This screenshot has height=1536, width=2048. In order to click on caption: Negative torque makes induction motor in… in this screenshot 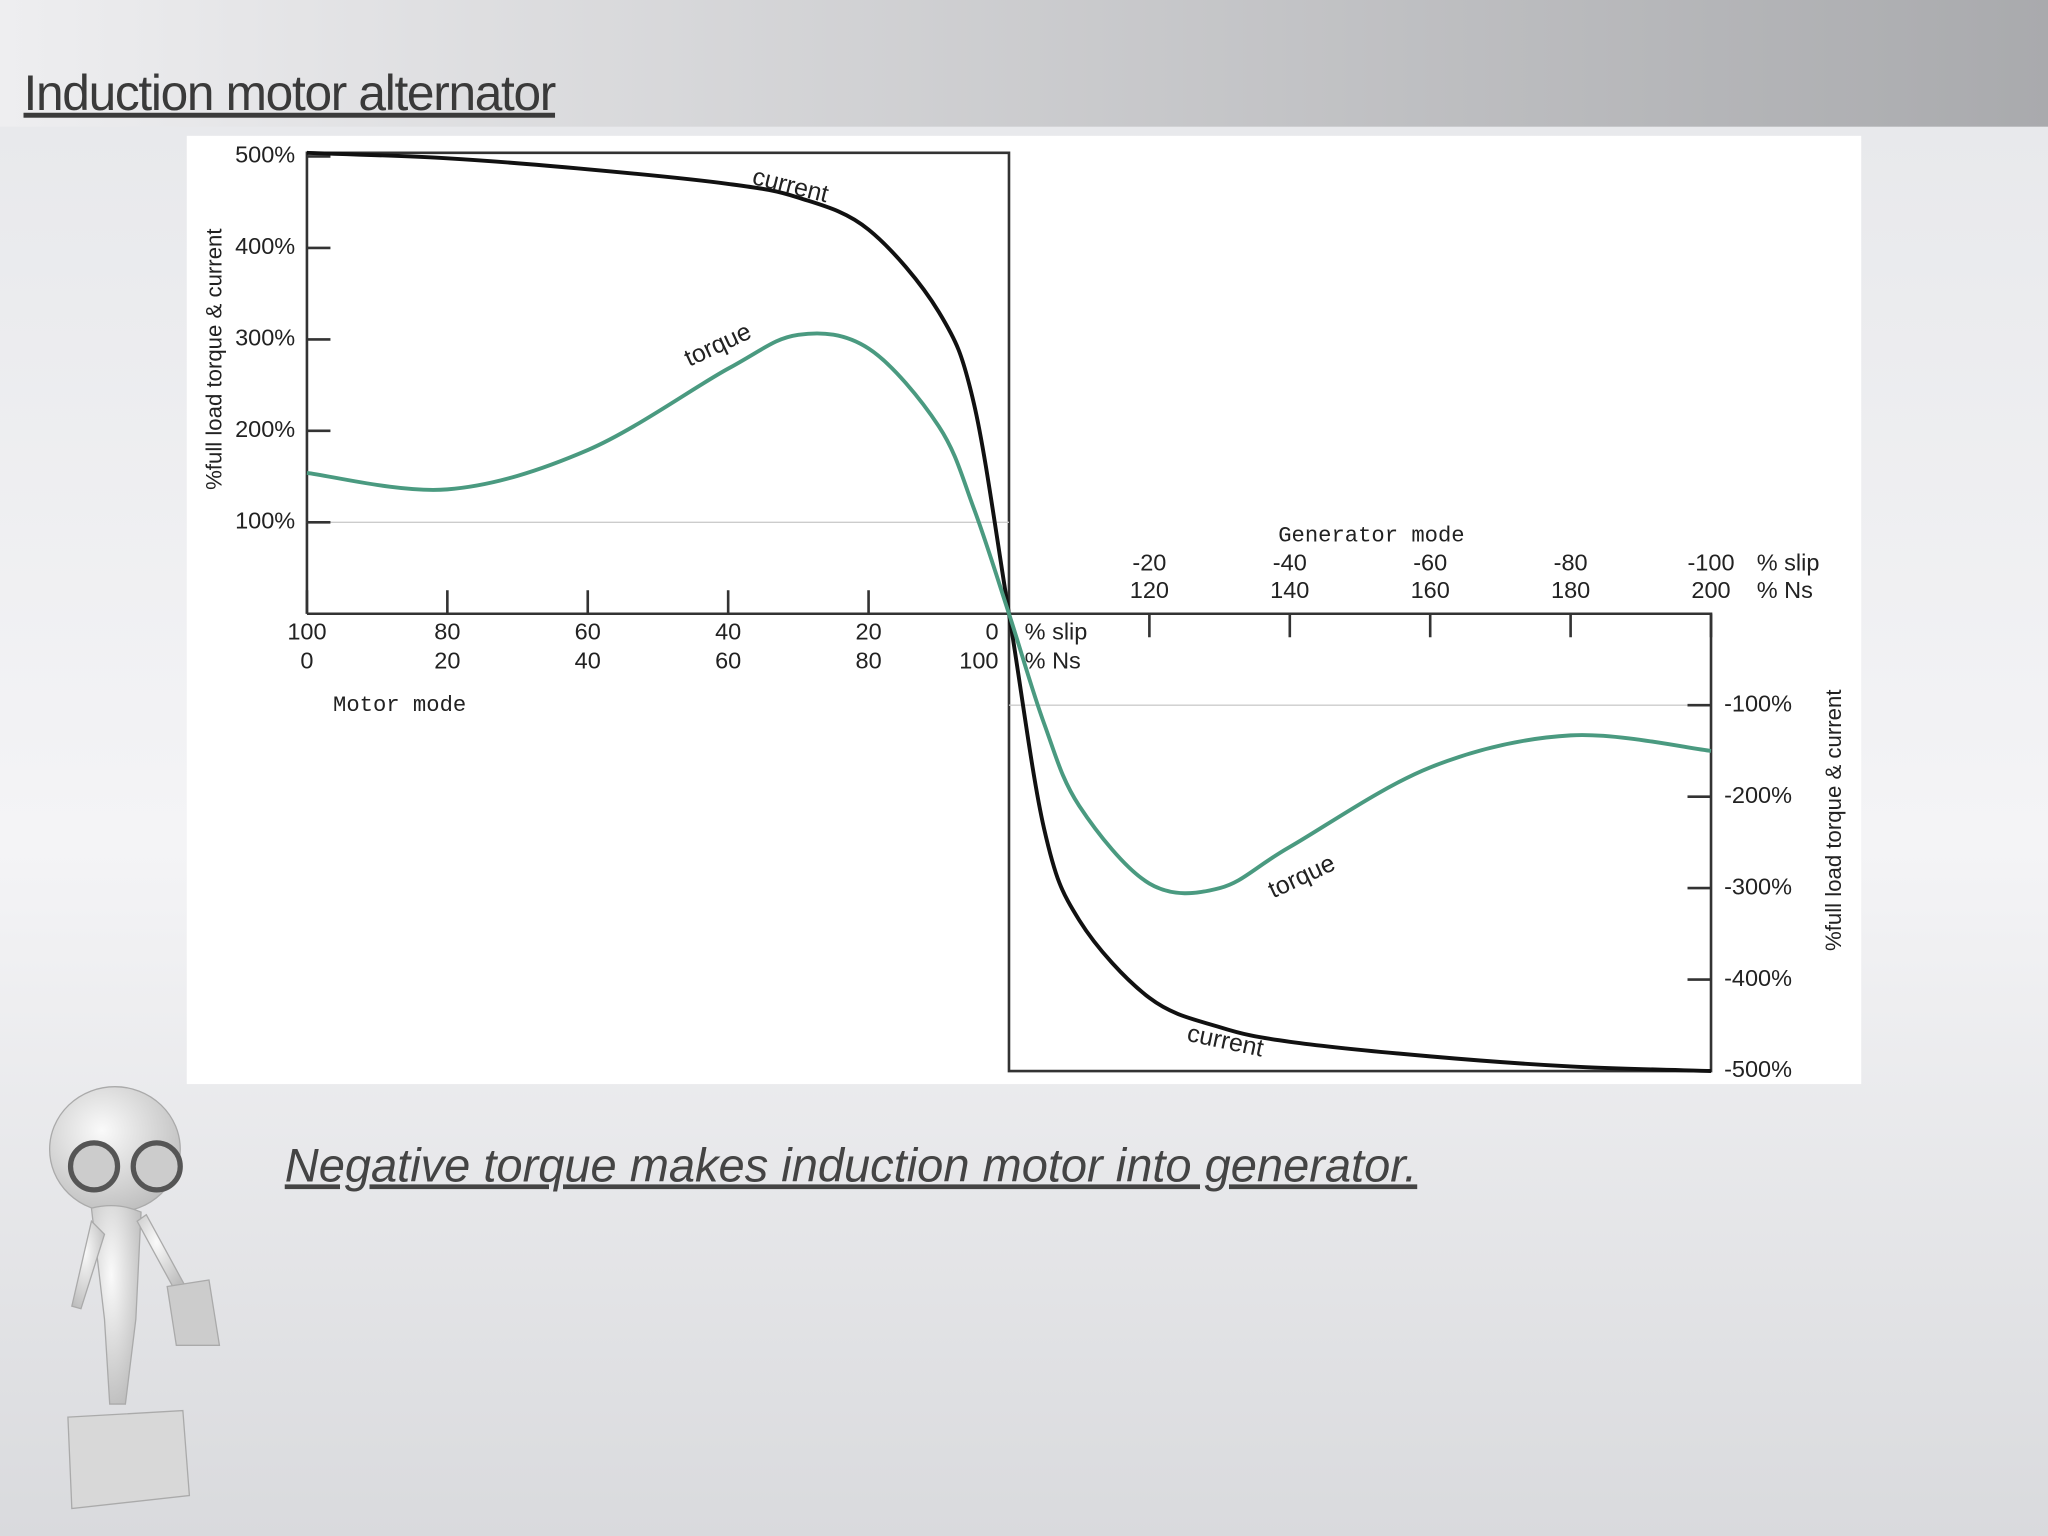, I will do `click(851, 1164)`.